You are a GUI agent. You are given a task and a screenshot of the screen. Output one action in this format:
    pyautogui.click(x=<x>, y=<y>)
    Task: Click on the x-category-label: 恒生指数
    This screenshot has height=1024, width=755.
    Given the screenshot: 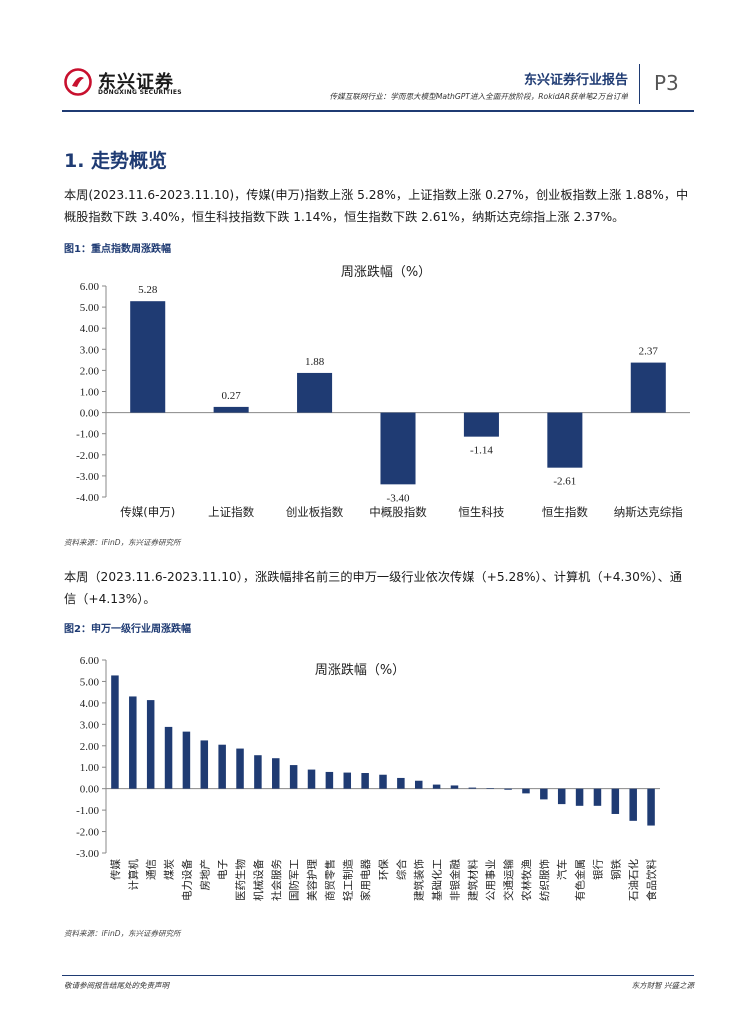 What is the action you would take?
    pyautogui.click(x=565, y=512)
    